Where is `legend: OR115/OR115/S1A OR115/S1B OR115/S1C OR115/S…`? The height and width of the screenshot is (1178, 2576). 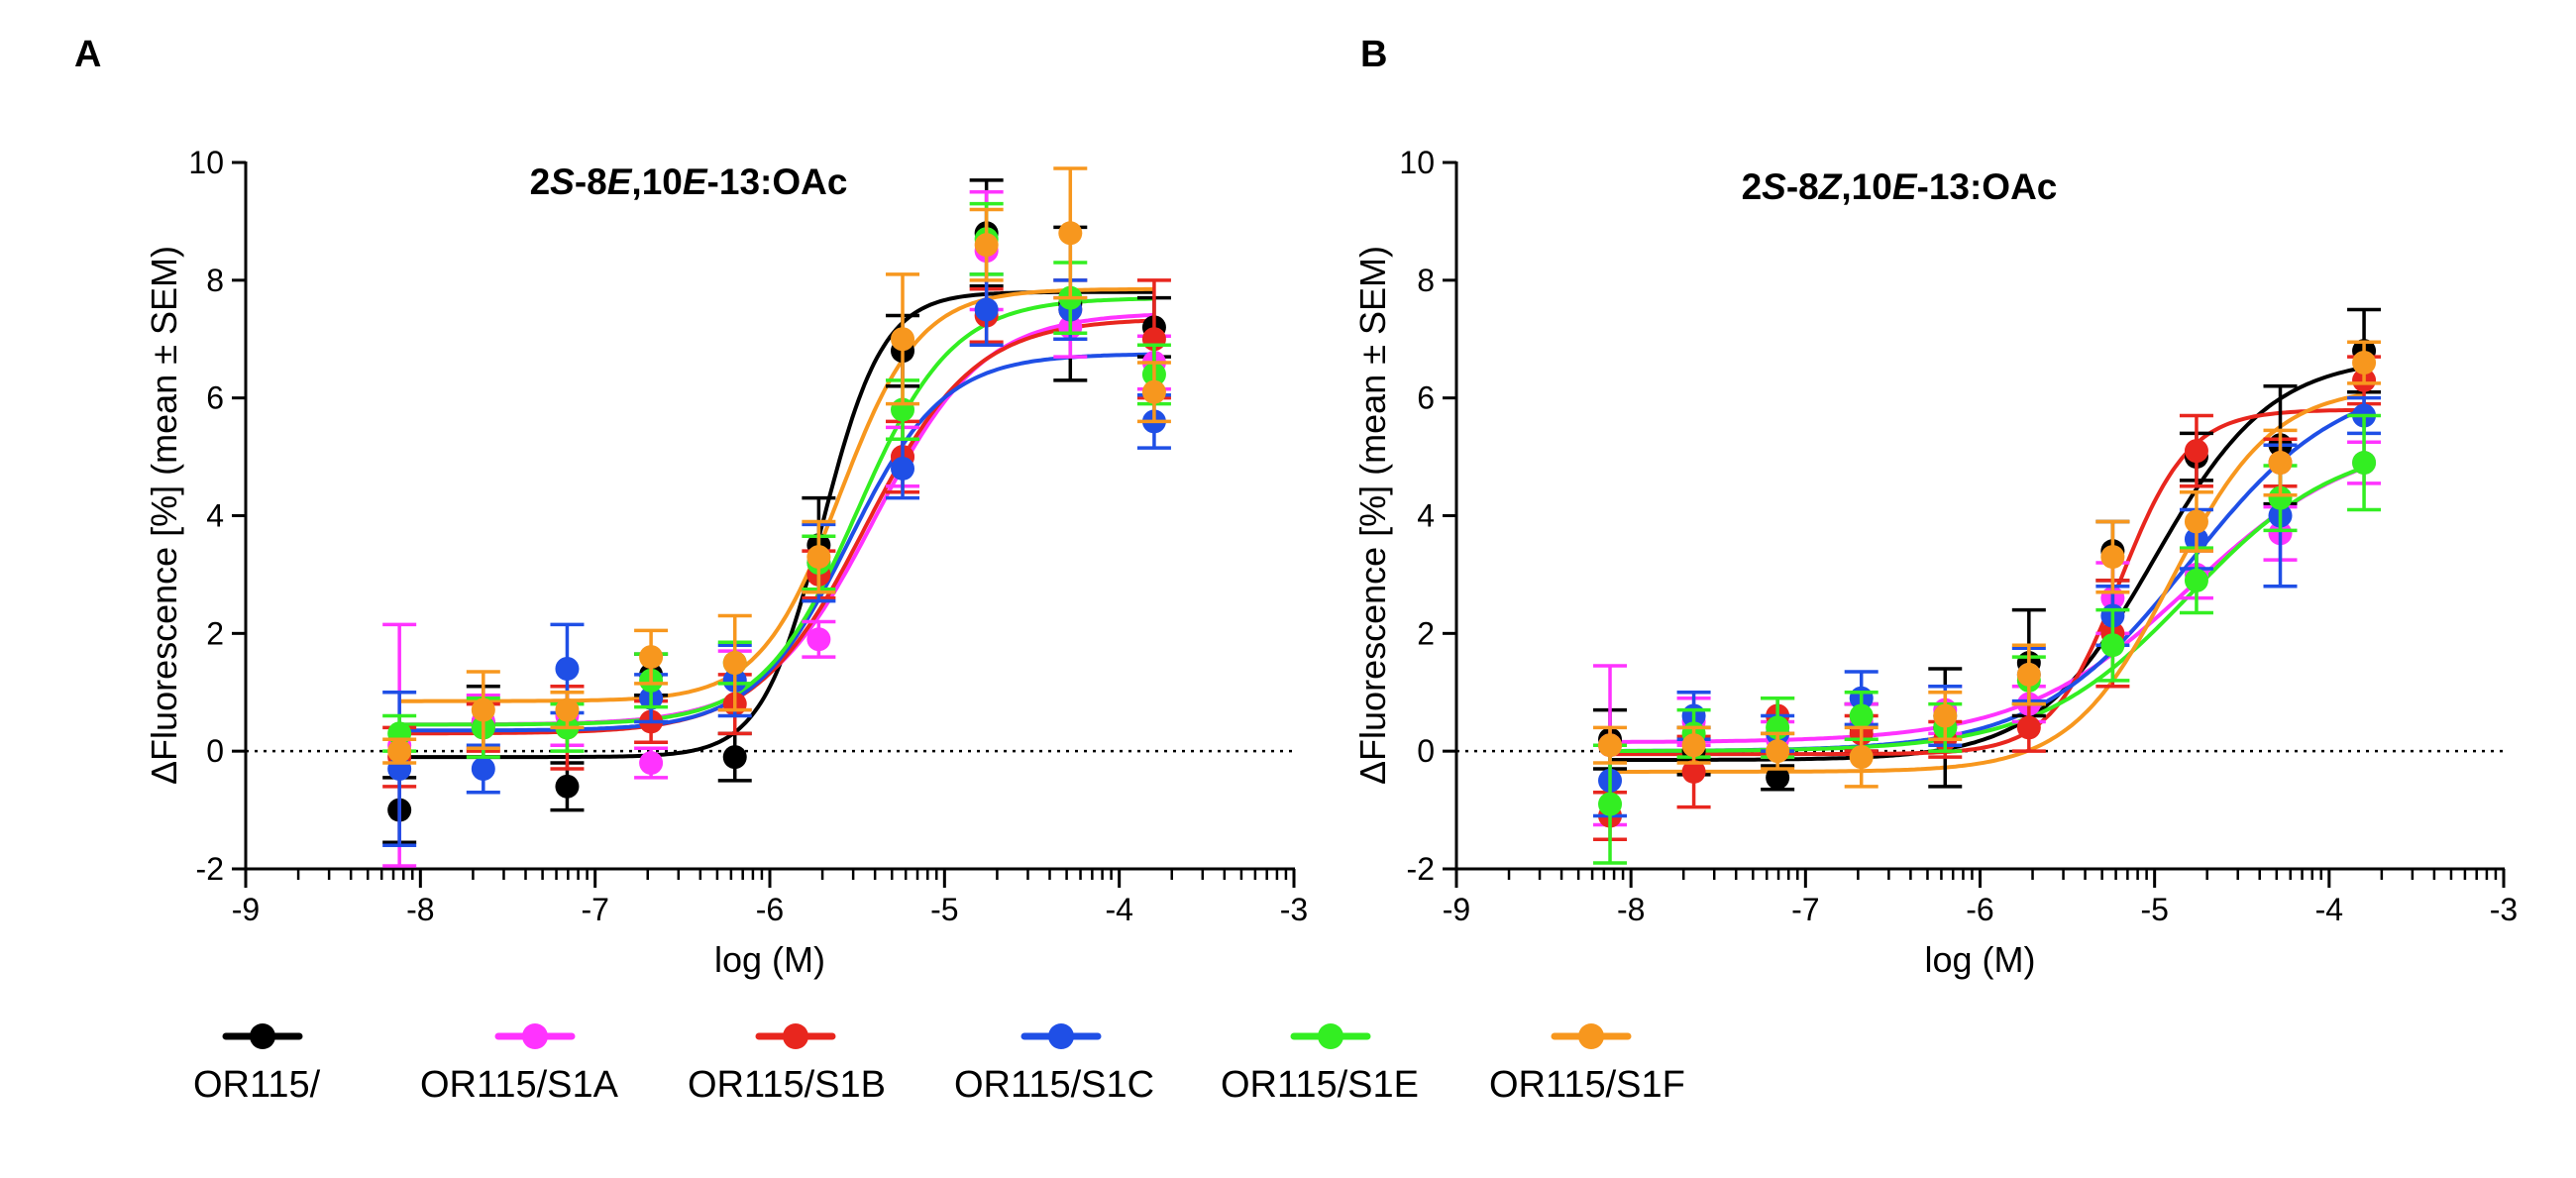
legend: OR115/OR115/S1A OR115/S1B OR115/S1C OR115/S… is located at coordinates (939, 1064).